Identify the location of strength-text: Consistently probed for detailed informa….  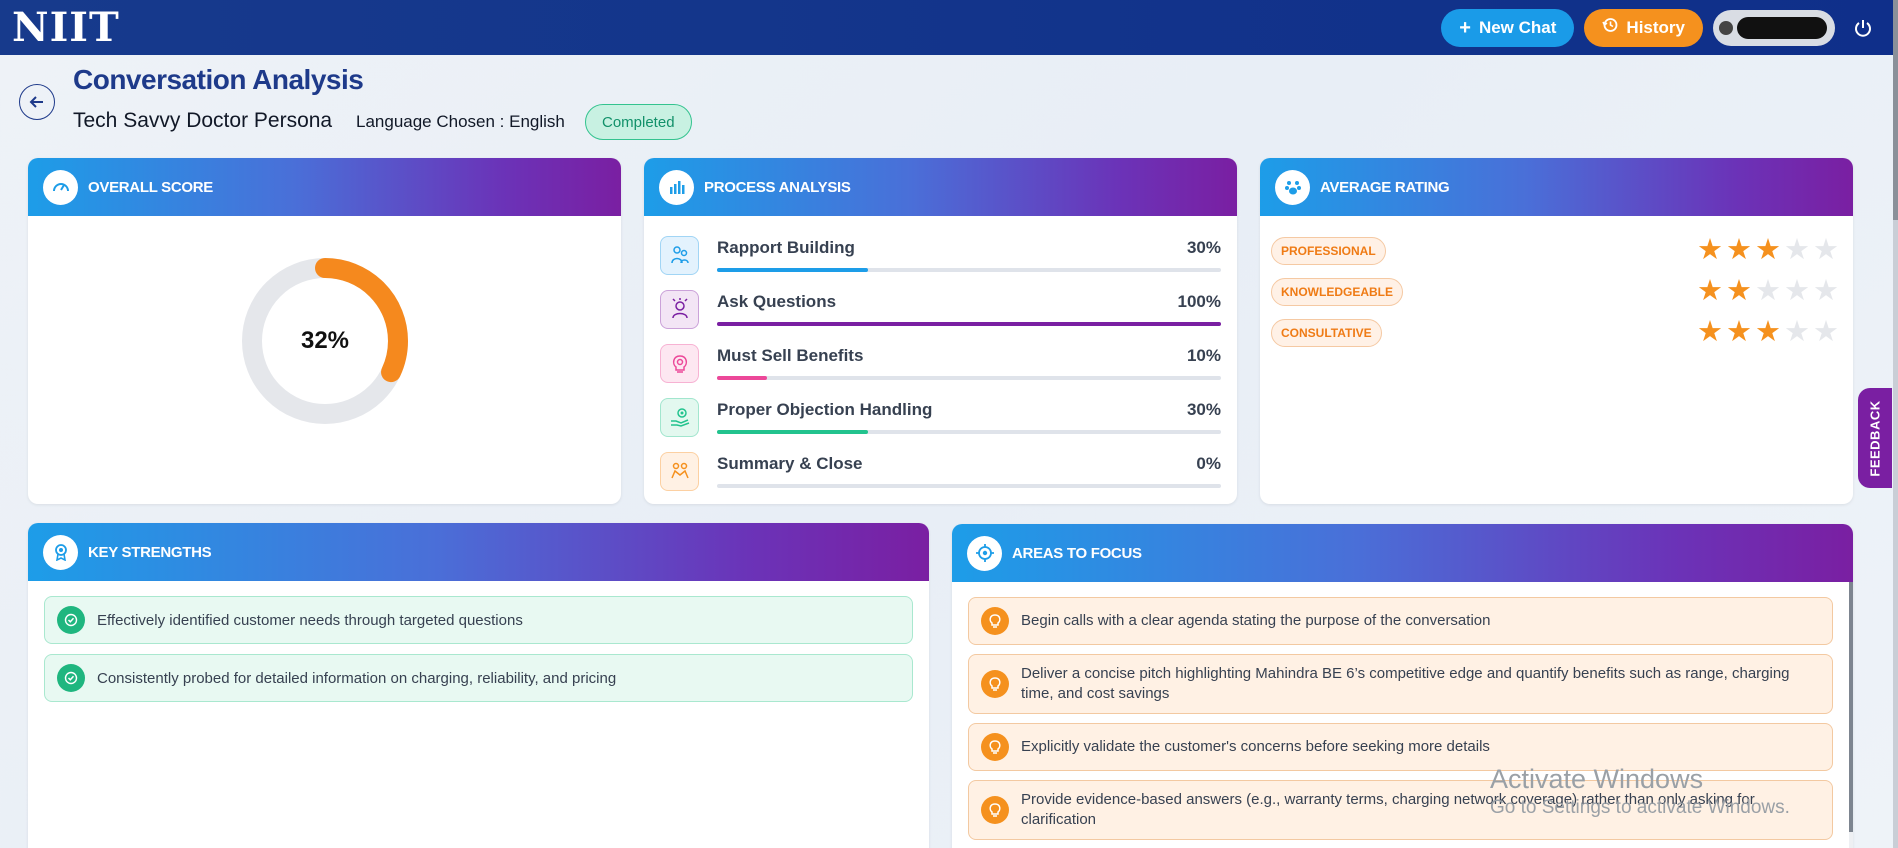
(357, 678).